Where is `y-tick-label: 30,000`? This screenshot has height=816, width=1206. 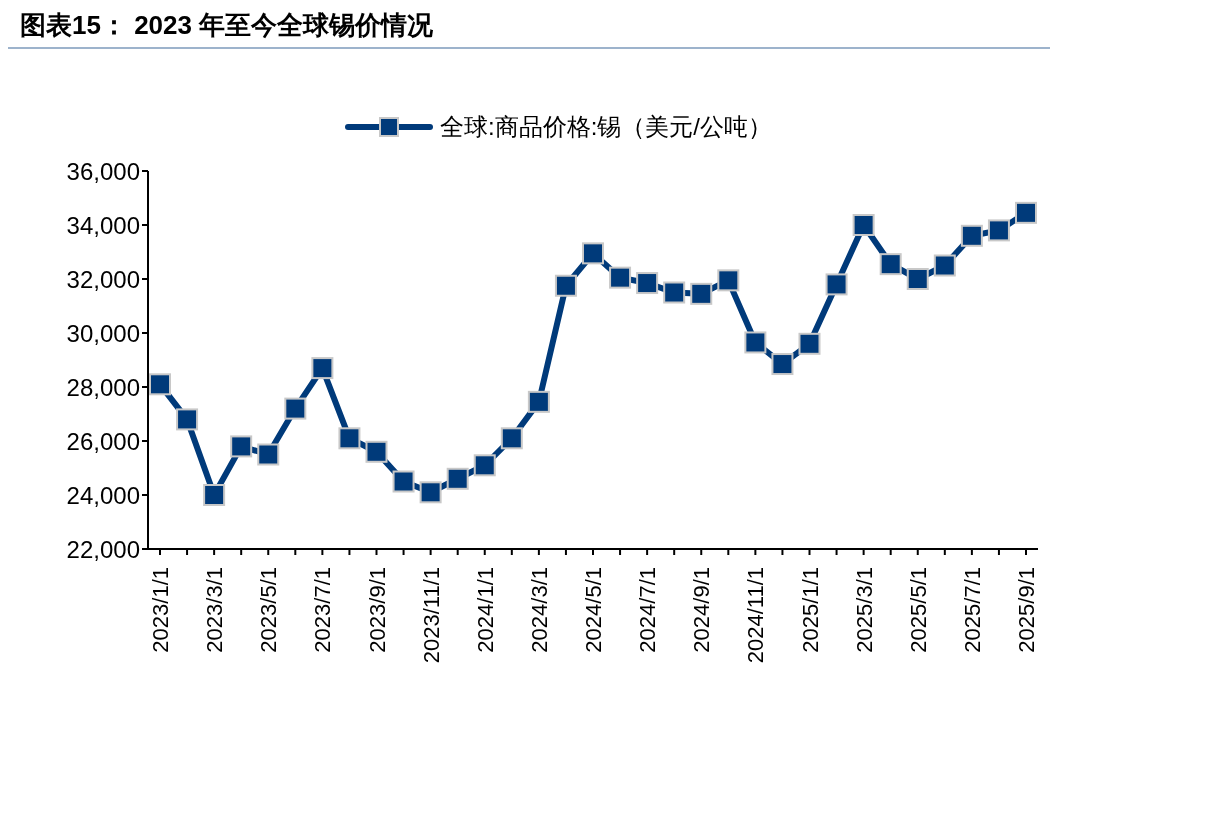 y-tick-label: 30,000 is located at coordinates (103, 333).